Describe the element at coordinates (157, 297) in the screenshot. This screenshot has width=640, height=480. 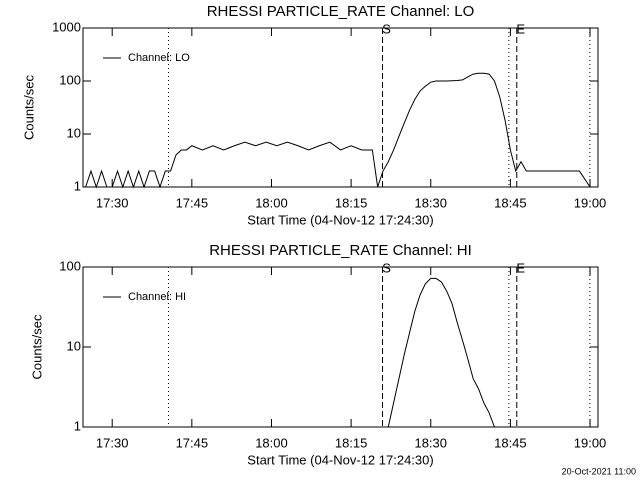
I see `legend-label: Channel: HI` at that location.